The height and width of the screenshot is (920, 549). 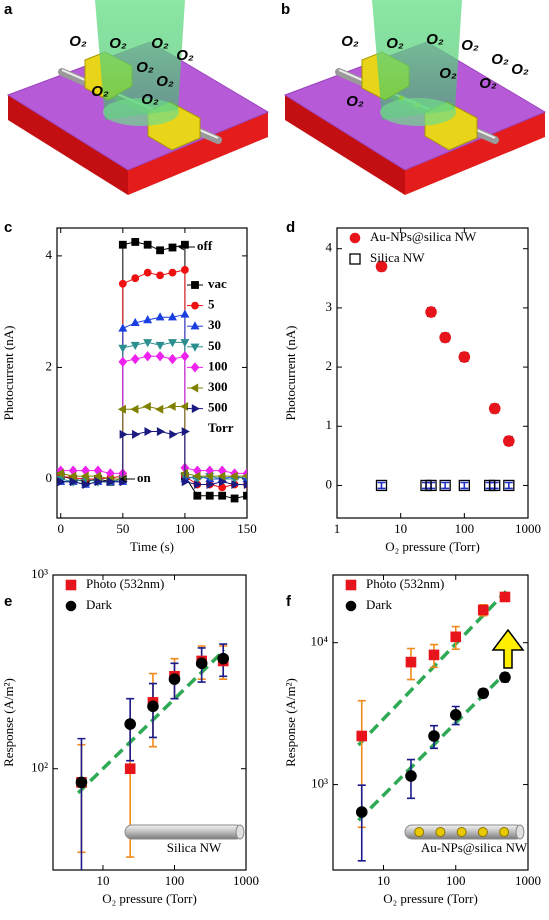 I want to click on y-tick-label: 10⁴, so click(x=319, y=641).